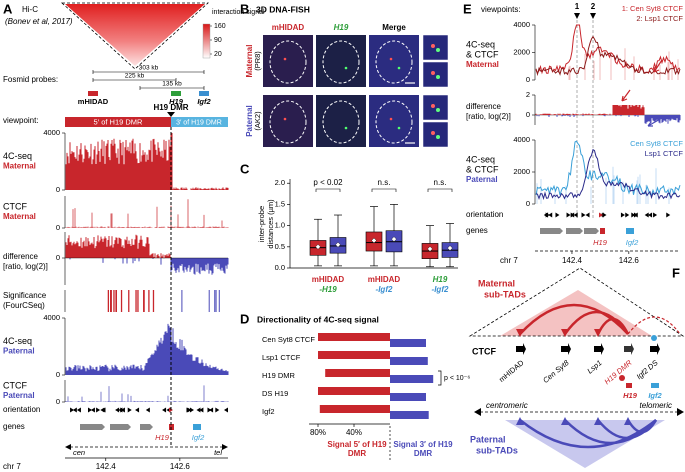  What do you see at coordinates (204, 93) in the screenshot?
I see `probe` at bounding box center [204, 93].